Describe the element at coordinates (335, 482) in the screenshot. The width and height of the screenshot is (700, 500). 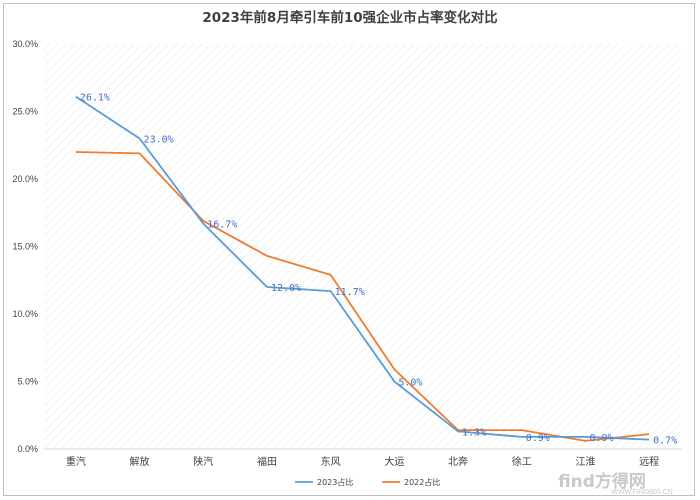
I see `legend-label: 2023占比` at that location.